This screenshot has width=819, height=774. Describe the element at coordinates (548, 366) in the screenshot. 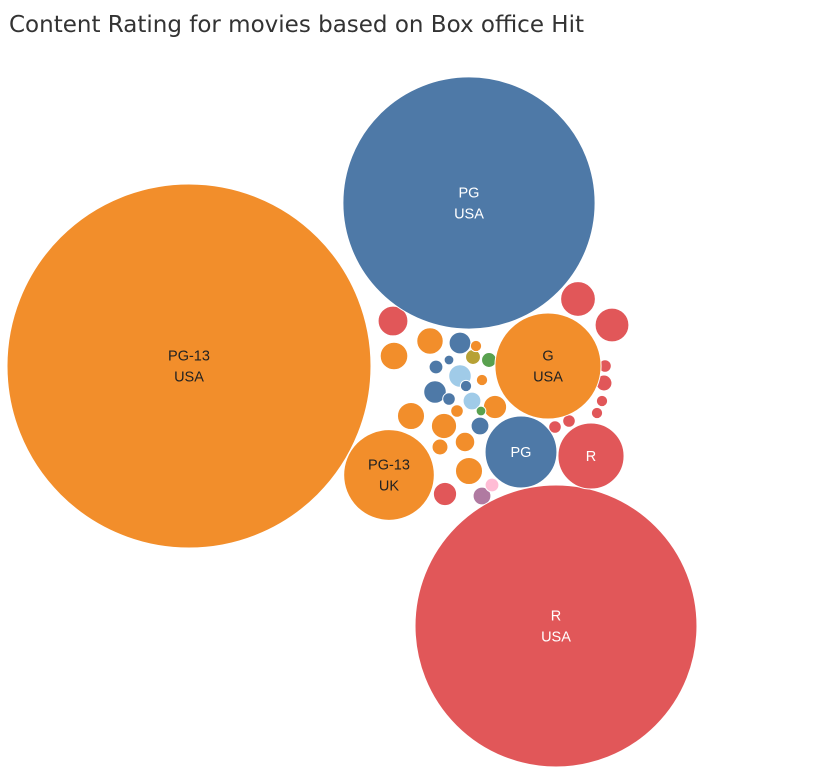

I see `bubble-g-usa` at that location.